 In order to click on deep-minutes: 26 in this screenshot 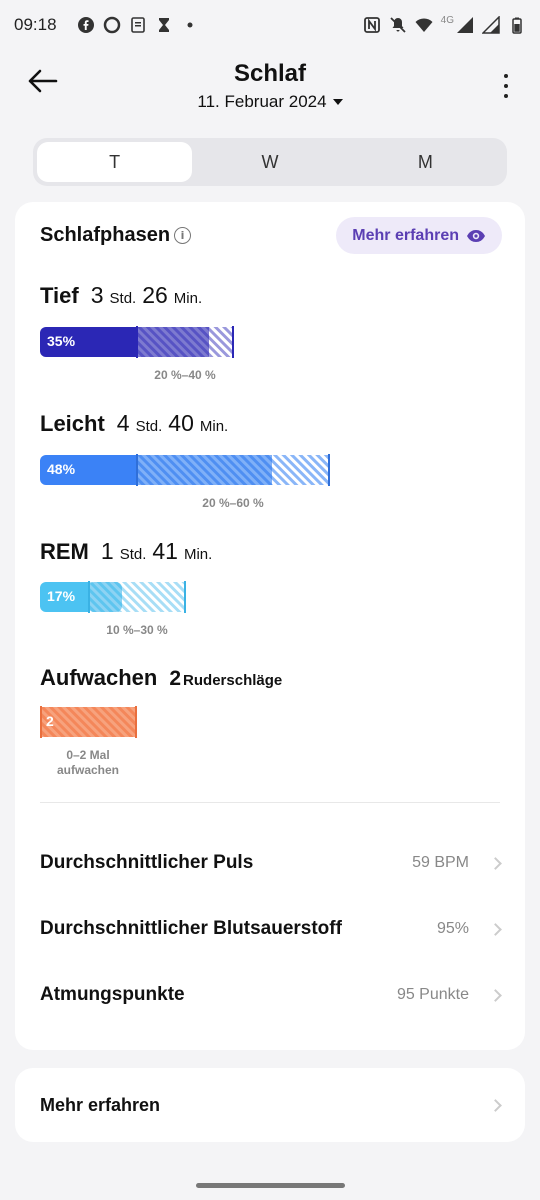, I will do `click(155, 295)`.